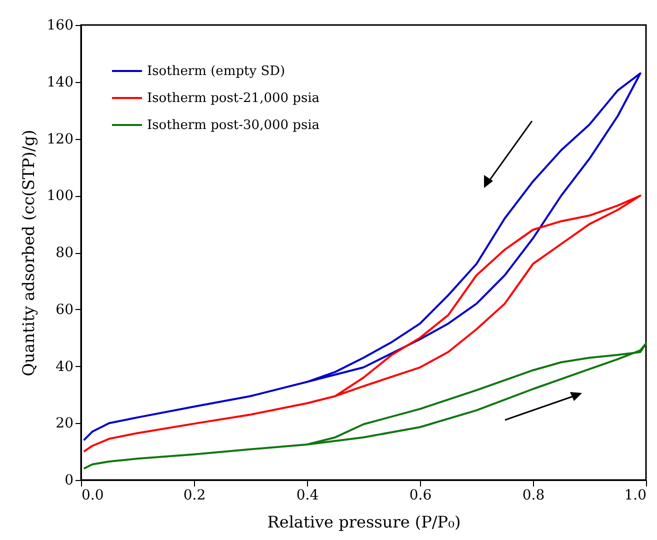 The width and height of the screenshot is (657, 540). I want to click on y-tick-label: 80, so click(65, 253).